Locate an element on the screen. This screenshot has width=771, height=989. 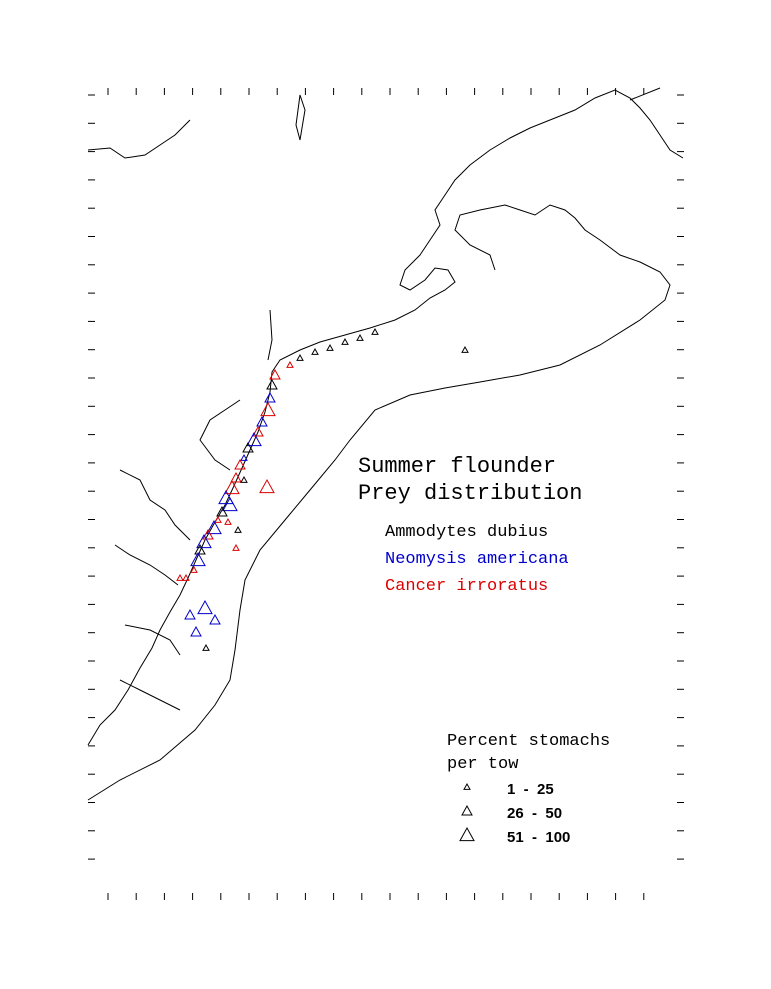
size-legend-title: Percent stomachs is located at coordinates (528, 741).